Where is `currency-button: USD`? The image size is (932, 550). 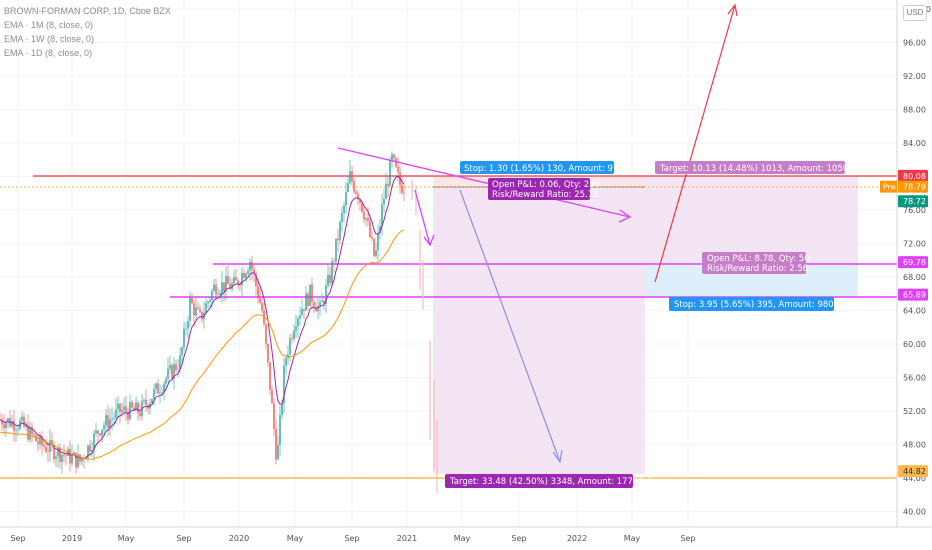 currency-button: USD is located at coordinates (915, 13).